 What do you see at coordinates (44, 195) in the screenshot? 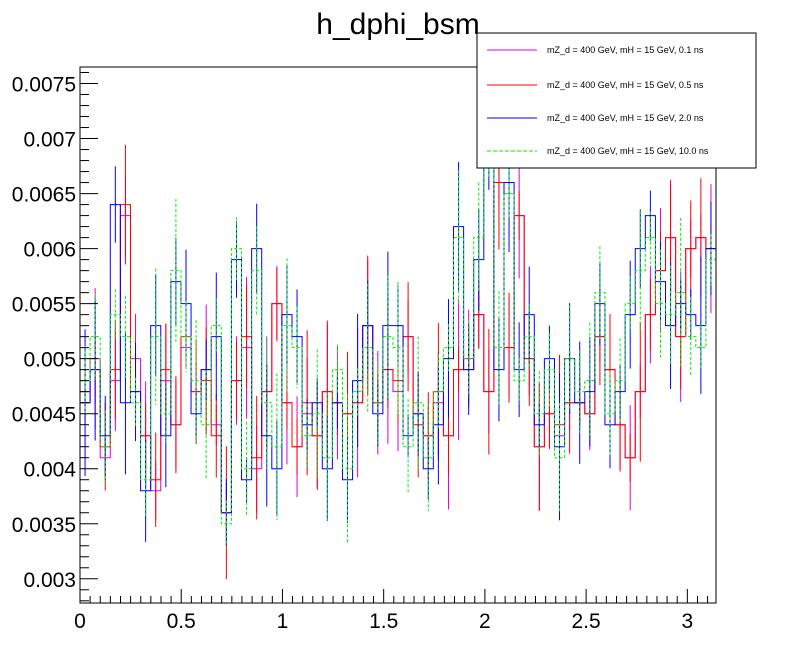
I see `y-tick-label: 0.0065` at bounding box center [44, 195].